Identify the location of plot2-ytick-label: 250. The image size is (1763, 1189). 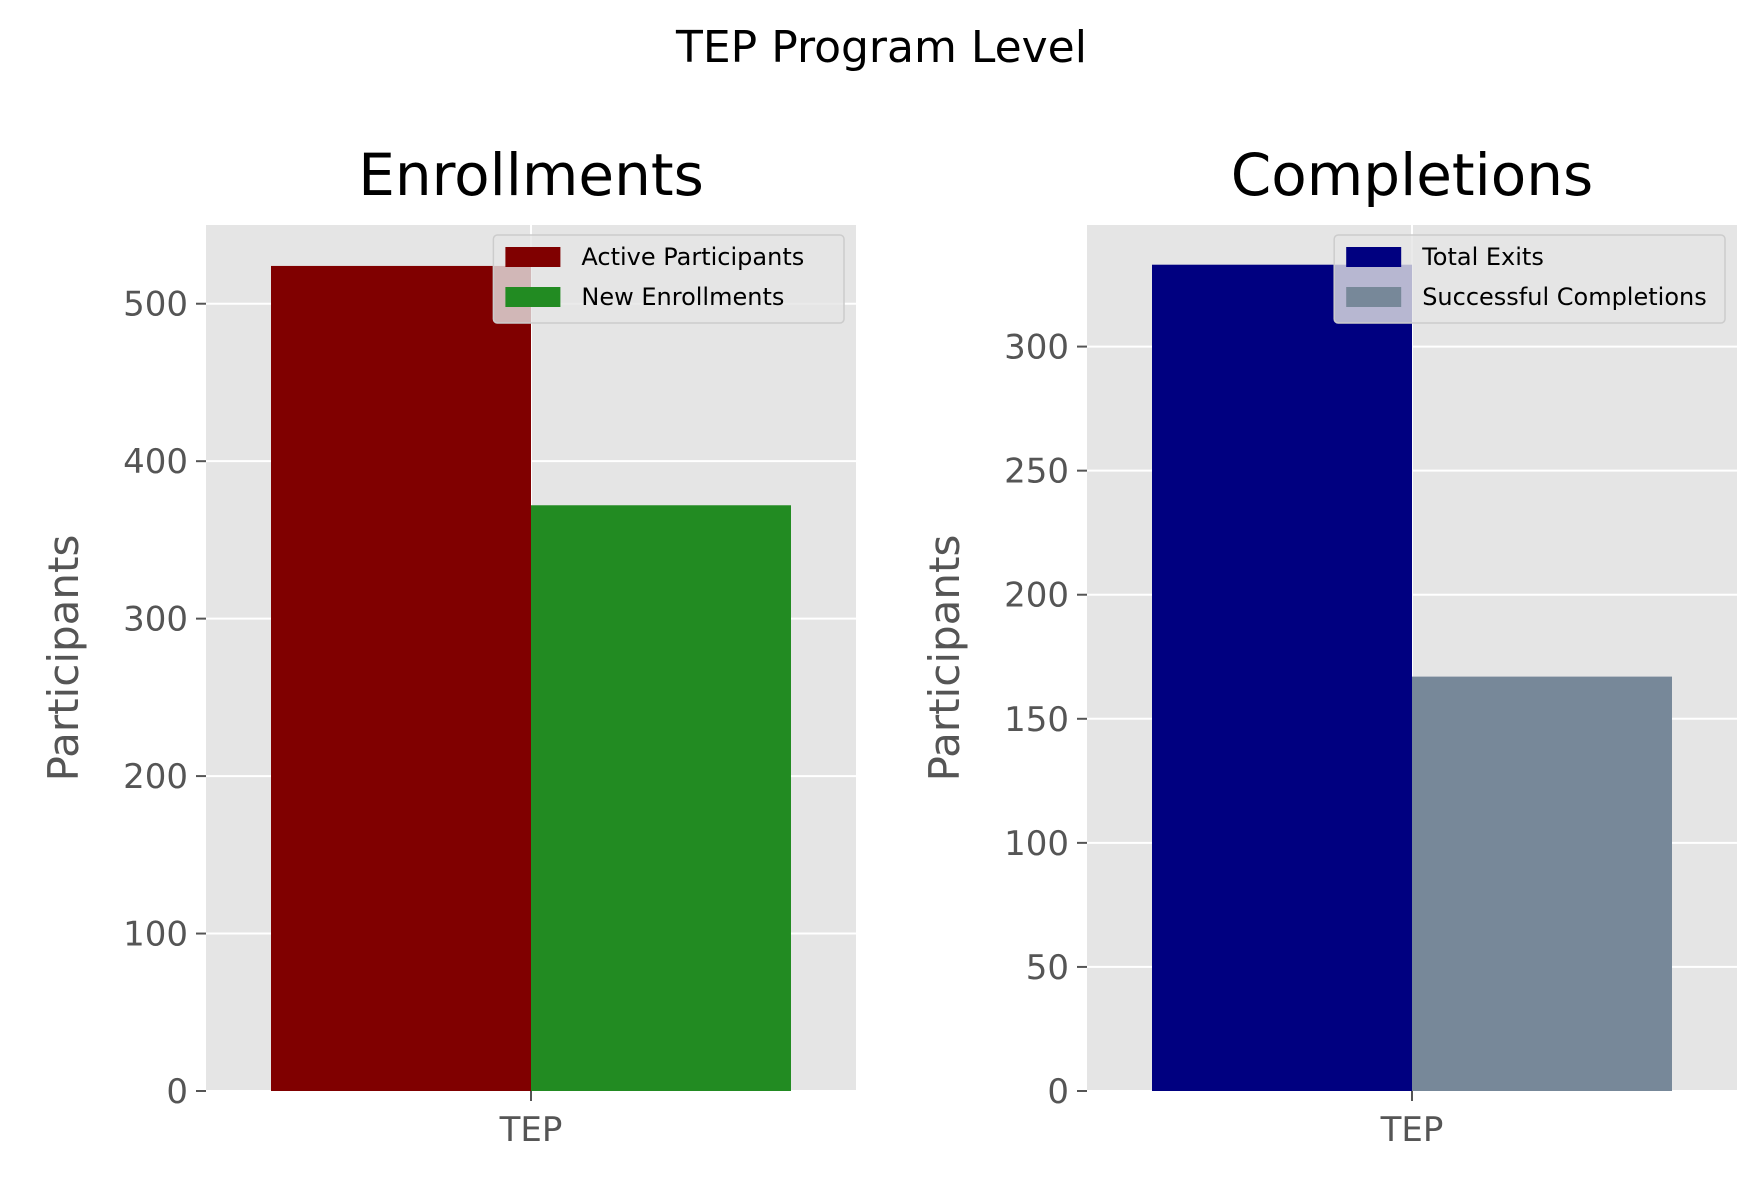
(1036, 472).